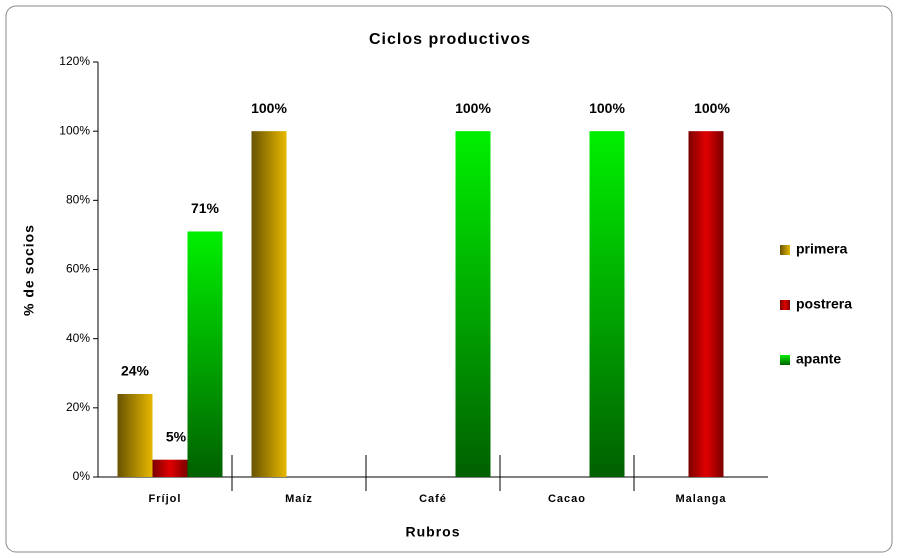  What do you see at coordinates (78, 200) in the screenshot?
I see `y-tick-label: 80%` at bounding box center [78, 200].